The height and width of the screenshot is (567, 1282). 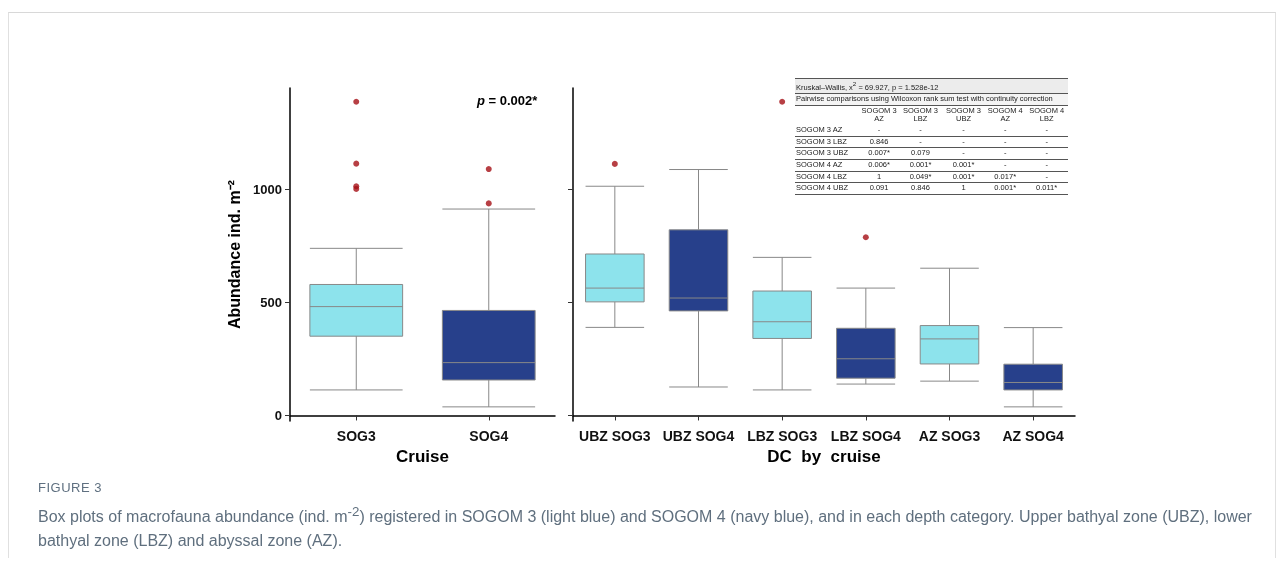 I want to click on x-tick-label: UBZ SOG4, so click(x=698, y=436).